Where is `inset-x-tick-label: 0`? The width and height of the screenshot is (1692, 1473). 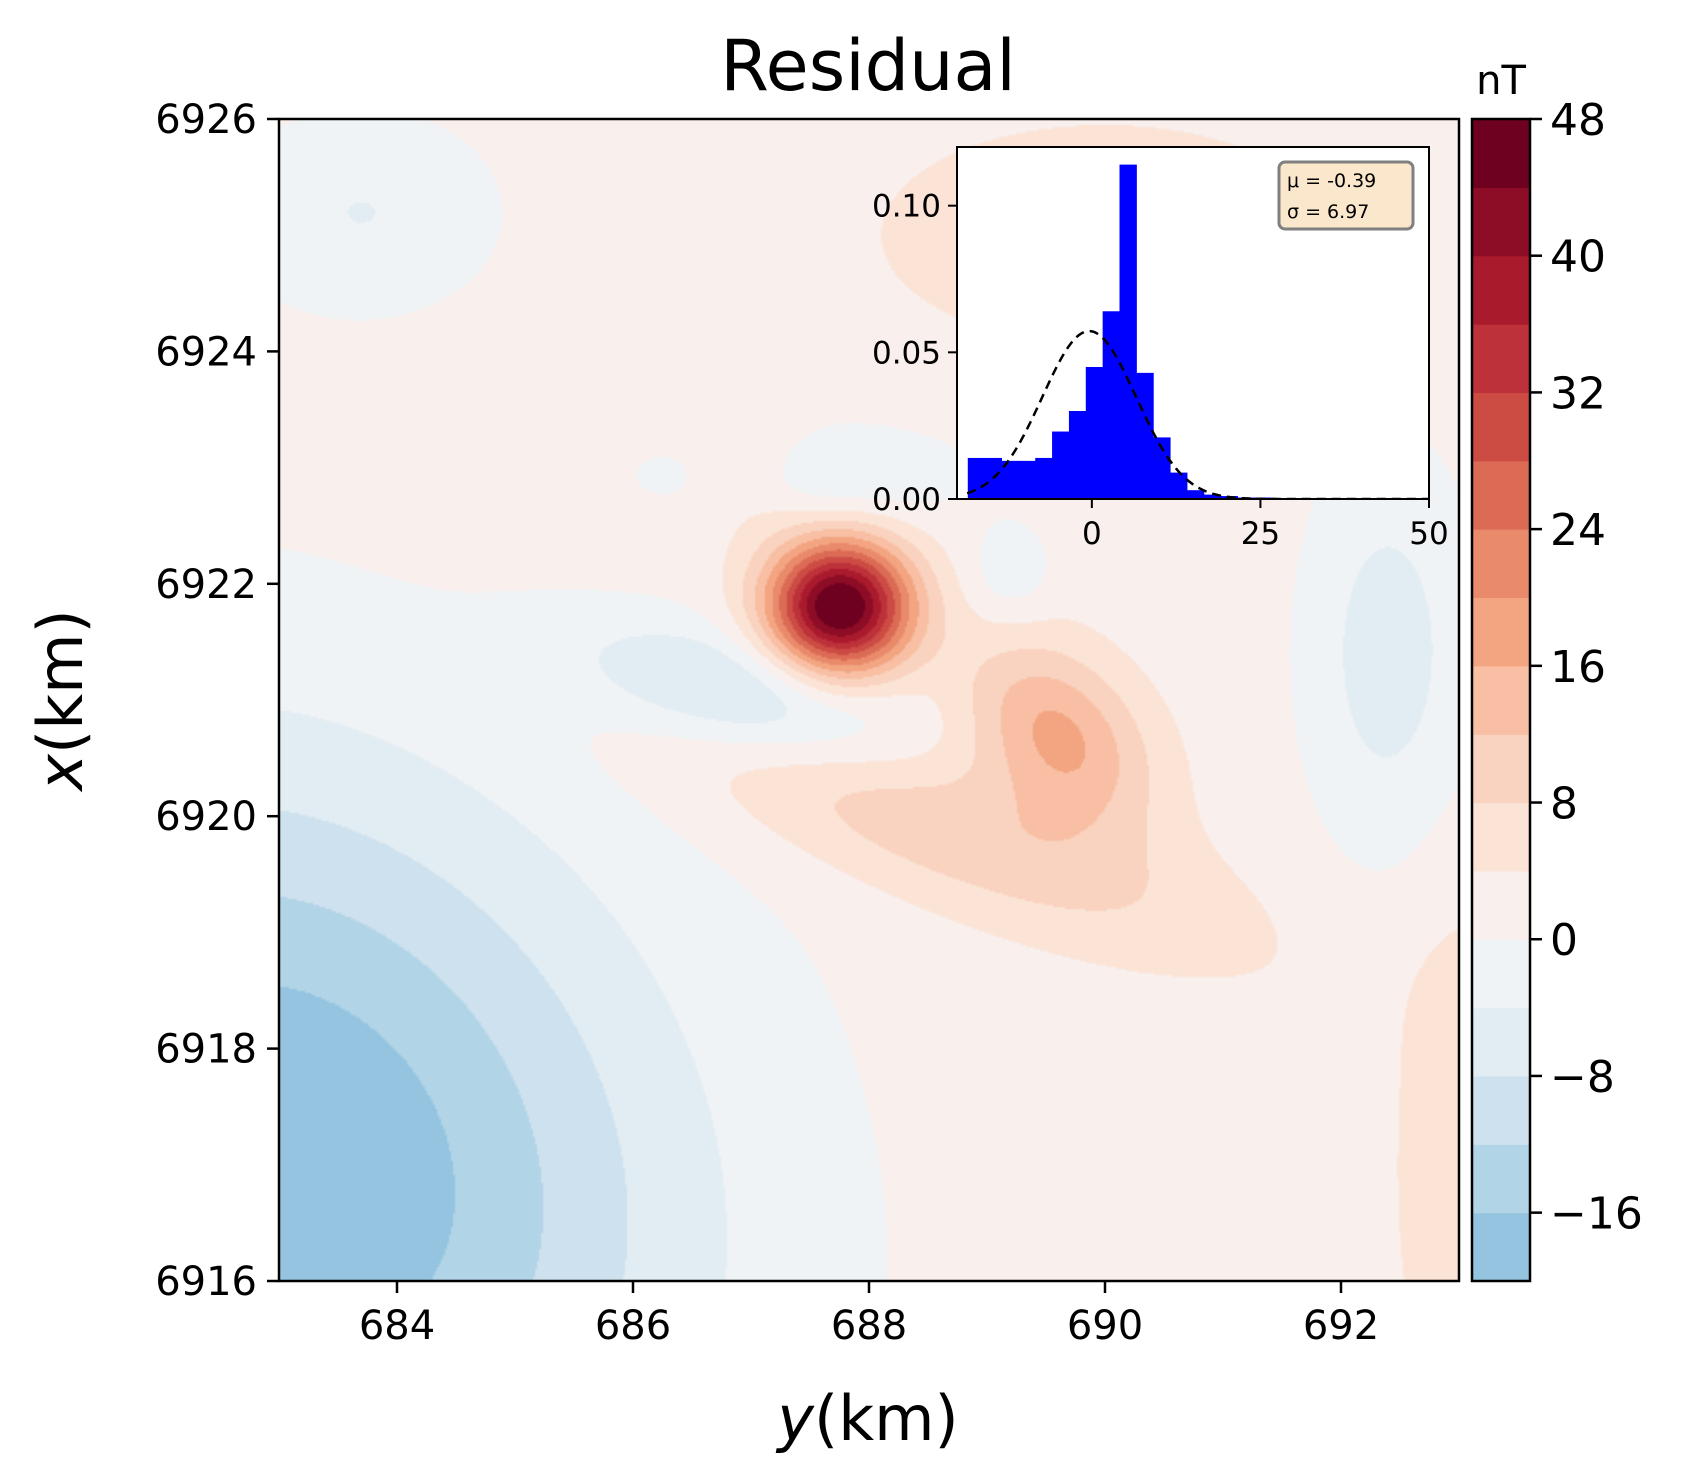
inset-x-tick-label: 0 is located at coordinates (1092, 534).